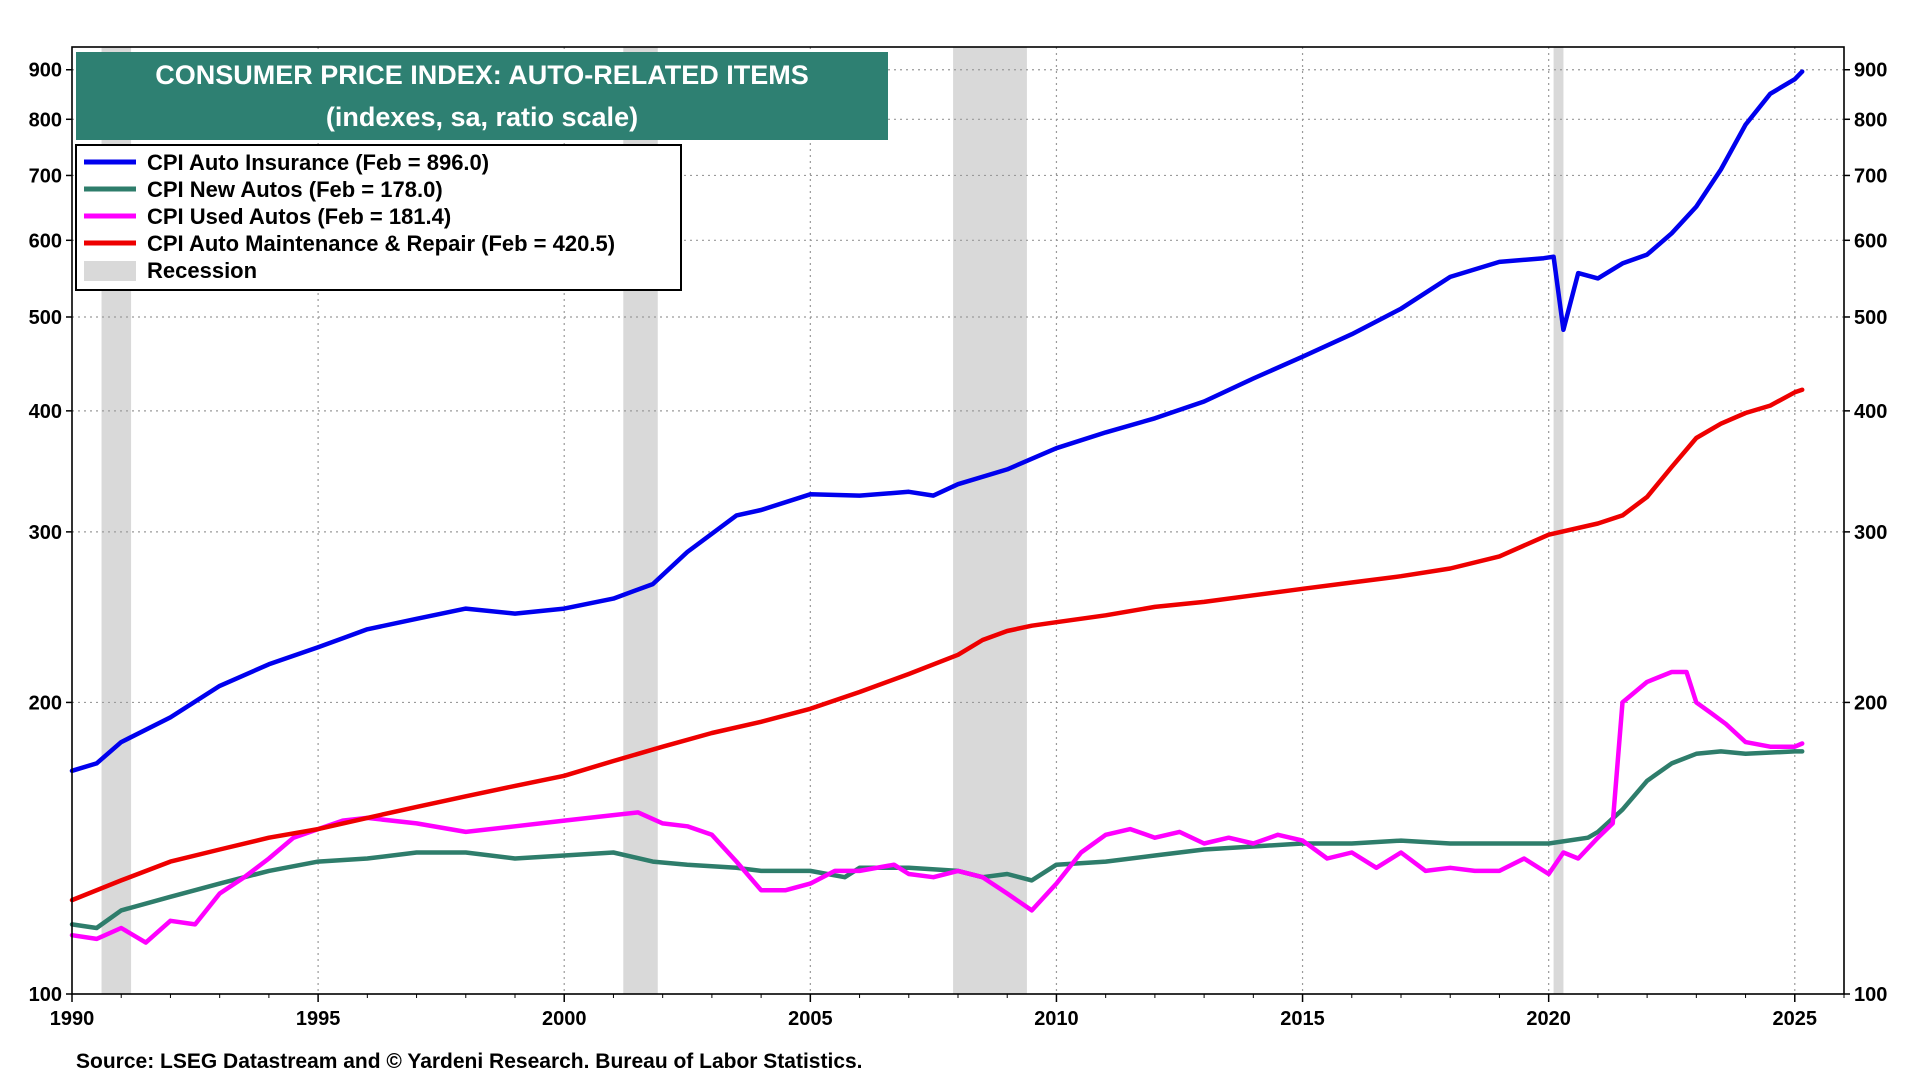 This screenshot has height=1080, width=1920. What do you see at coordinates (1870, 703) in the screenshot?
I see `y-tick-label-right: 200` at bounding box center [1870, 703].